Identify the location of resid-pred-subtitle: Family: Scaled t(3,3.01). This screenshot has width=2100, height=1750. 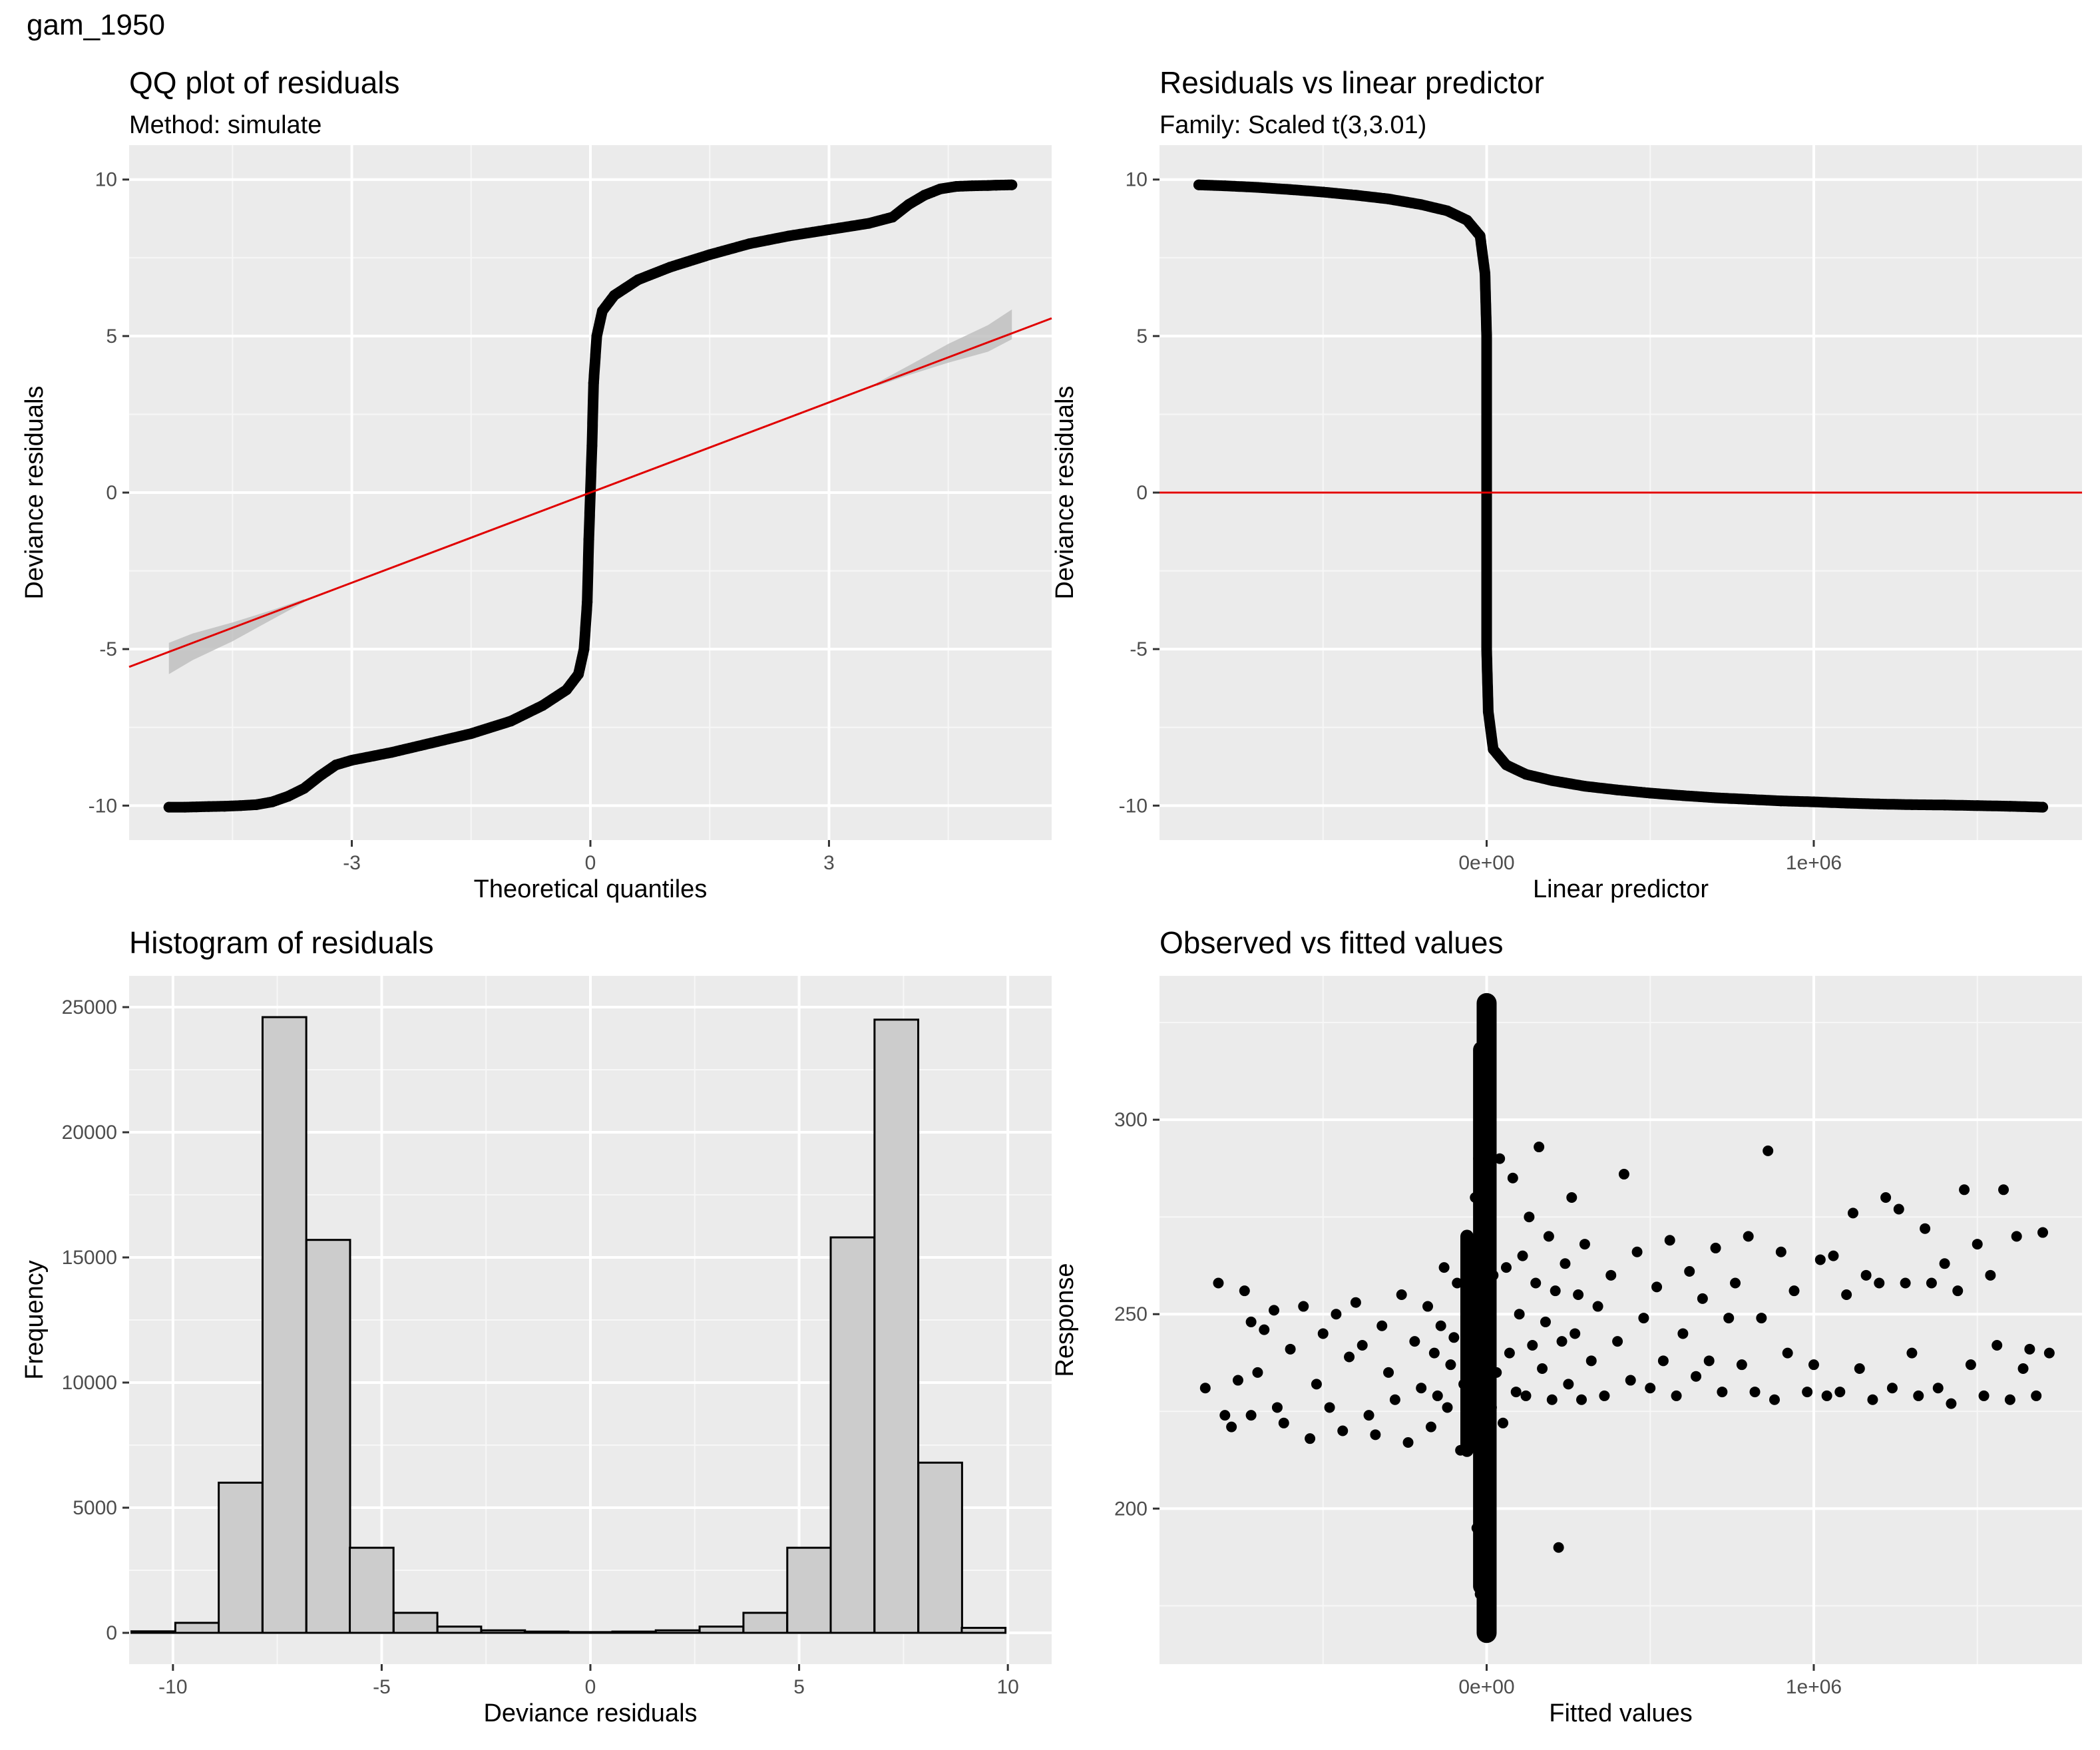
(1292, 125).